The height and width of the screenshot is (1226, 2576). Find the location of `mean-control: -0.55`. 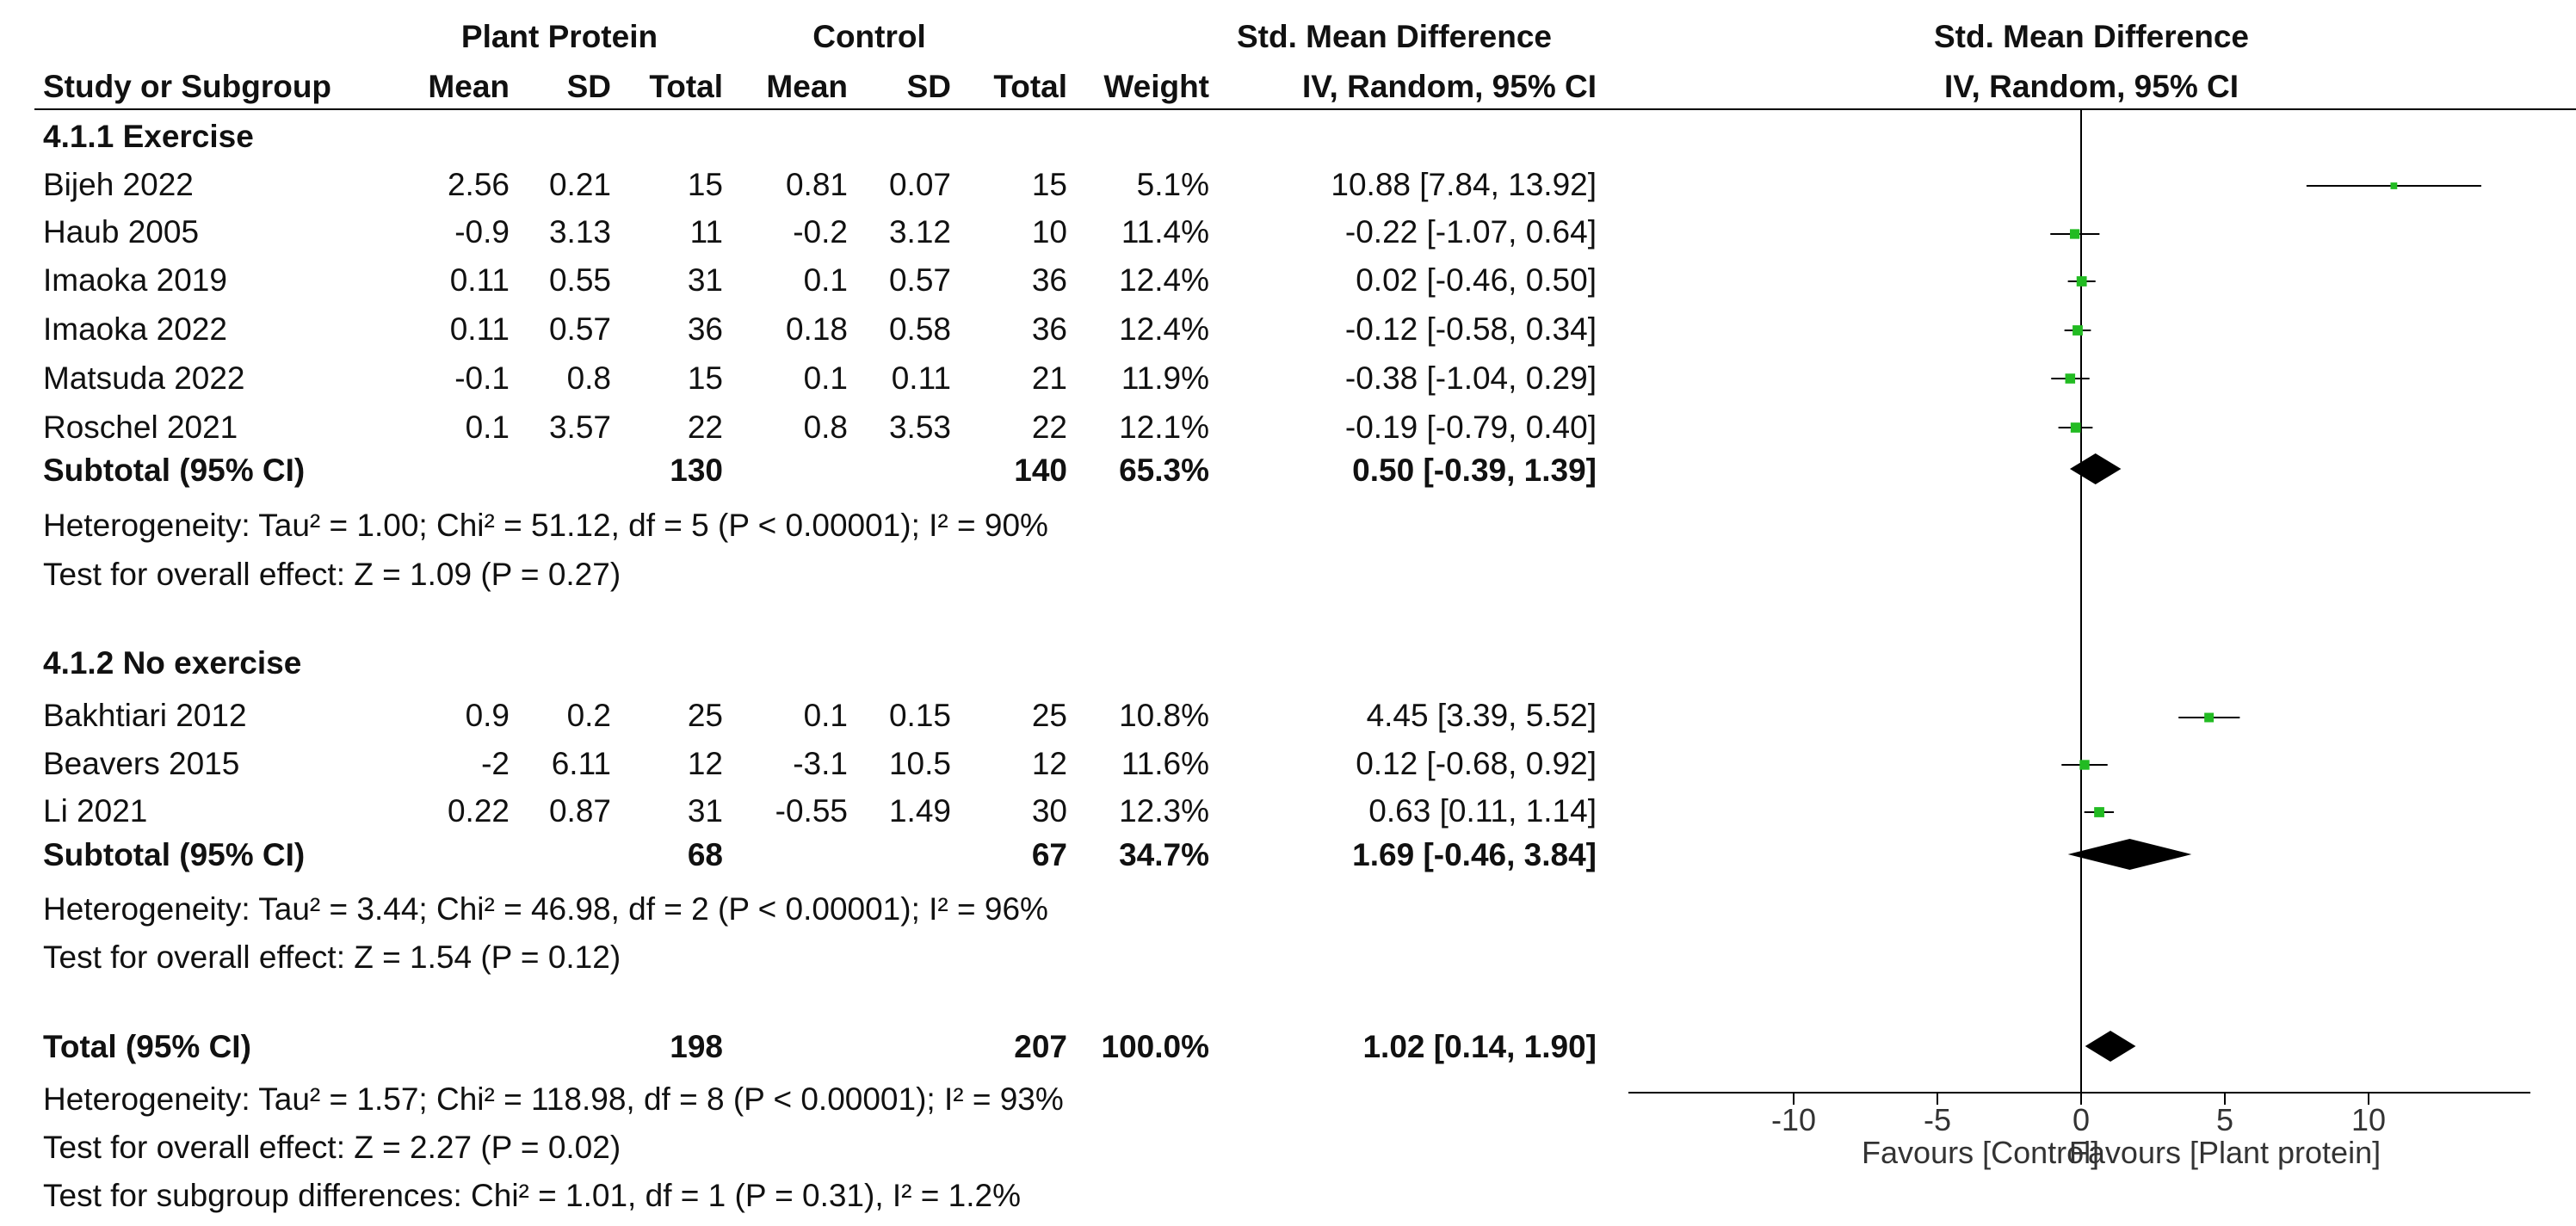

mean-control: -0.55 is located at coordinates (811, 811).